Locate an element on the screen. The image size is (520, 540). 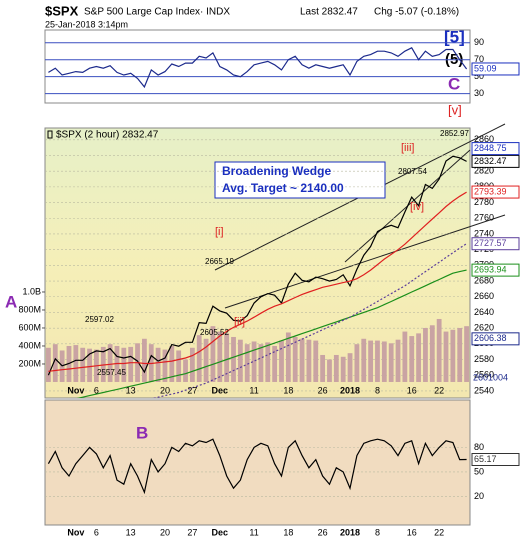
annotation: [i] is located at coordinates (219, 232).